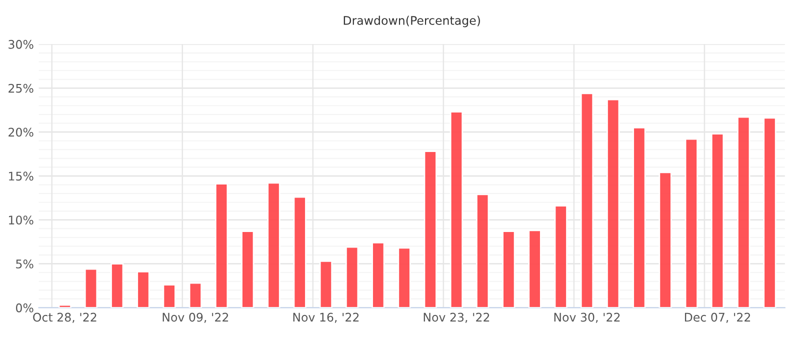 This screenshot has height=340, width=792. What do you see at coordinates (21, 220) in the screenshot?
I see `y-tick-label: 10%` at bounding box center [21, 220].